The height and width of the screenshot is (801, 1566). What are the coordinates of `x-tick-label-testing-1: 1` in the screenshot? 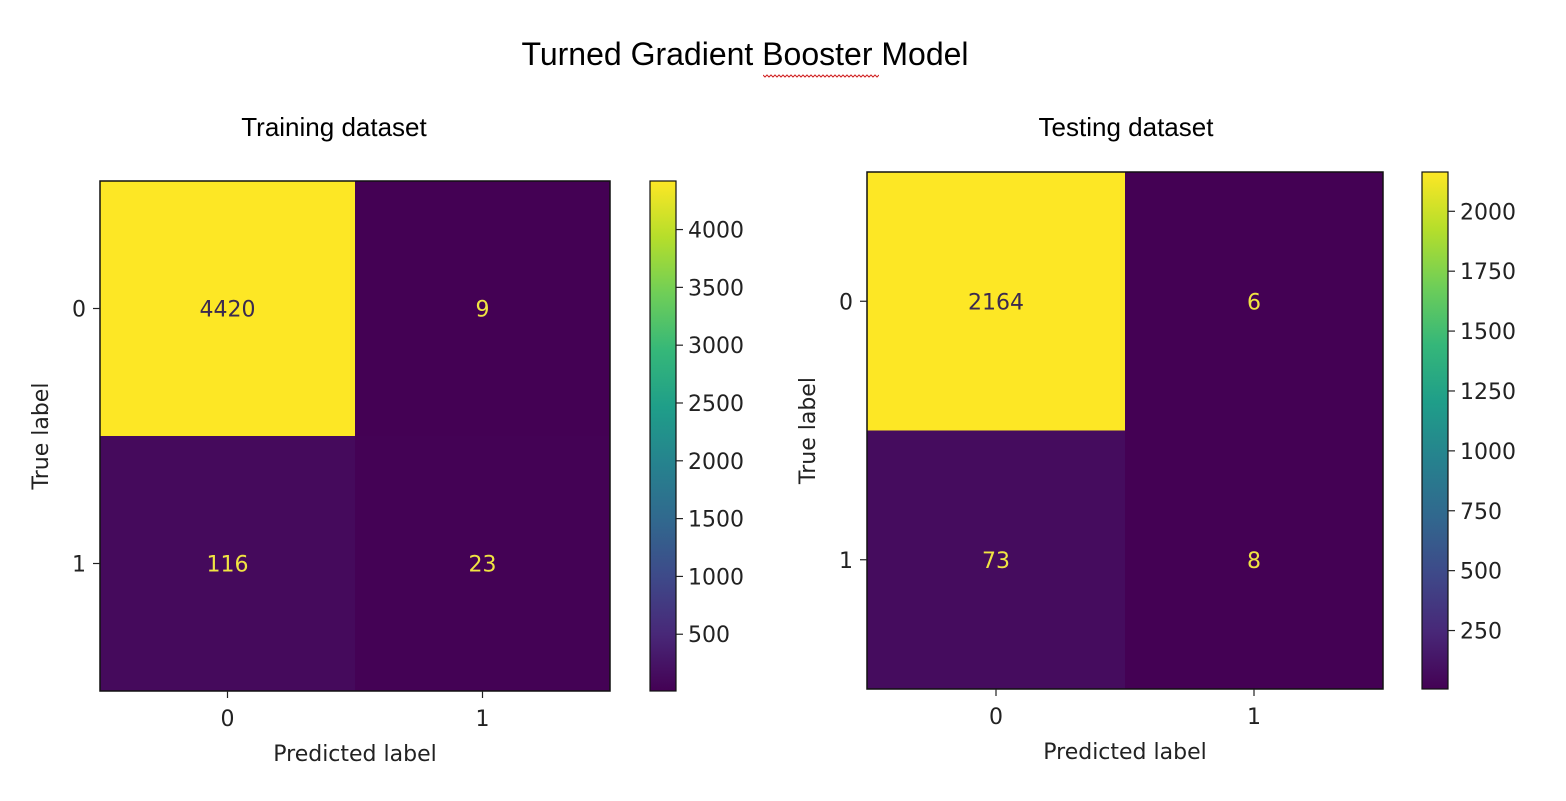 It's located at (1254, 717).